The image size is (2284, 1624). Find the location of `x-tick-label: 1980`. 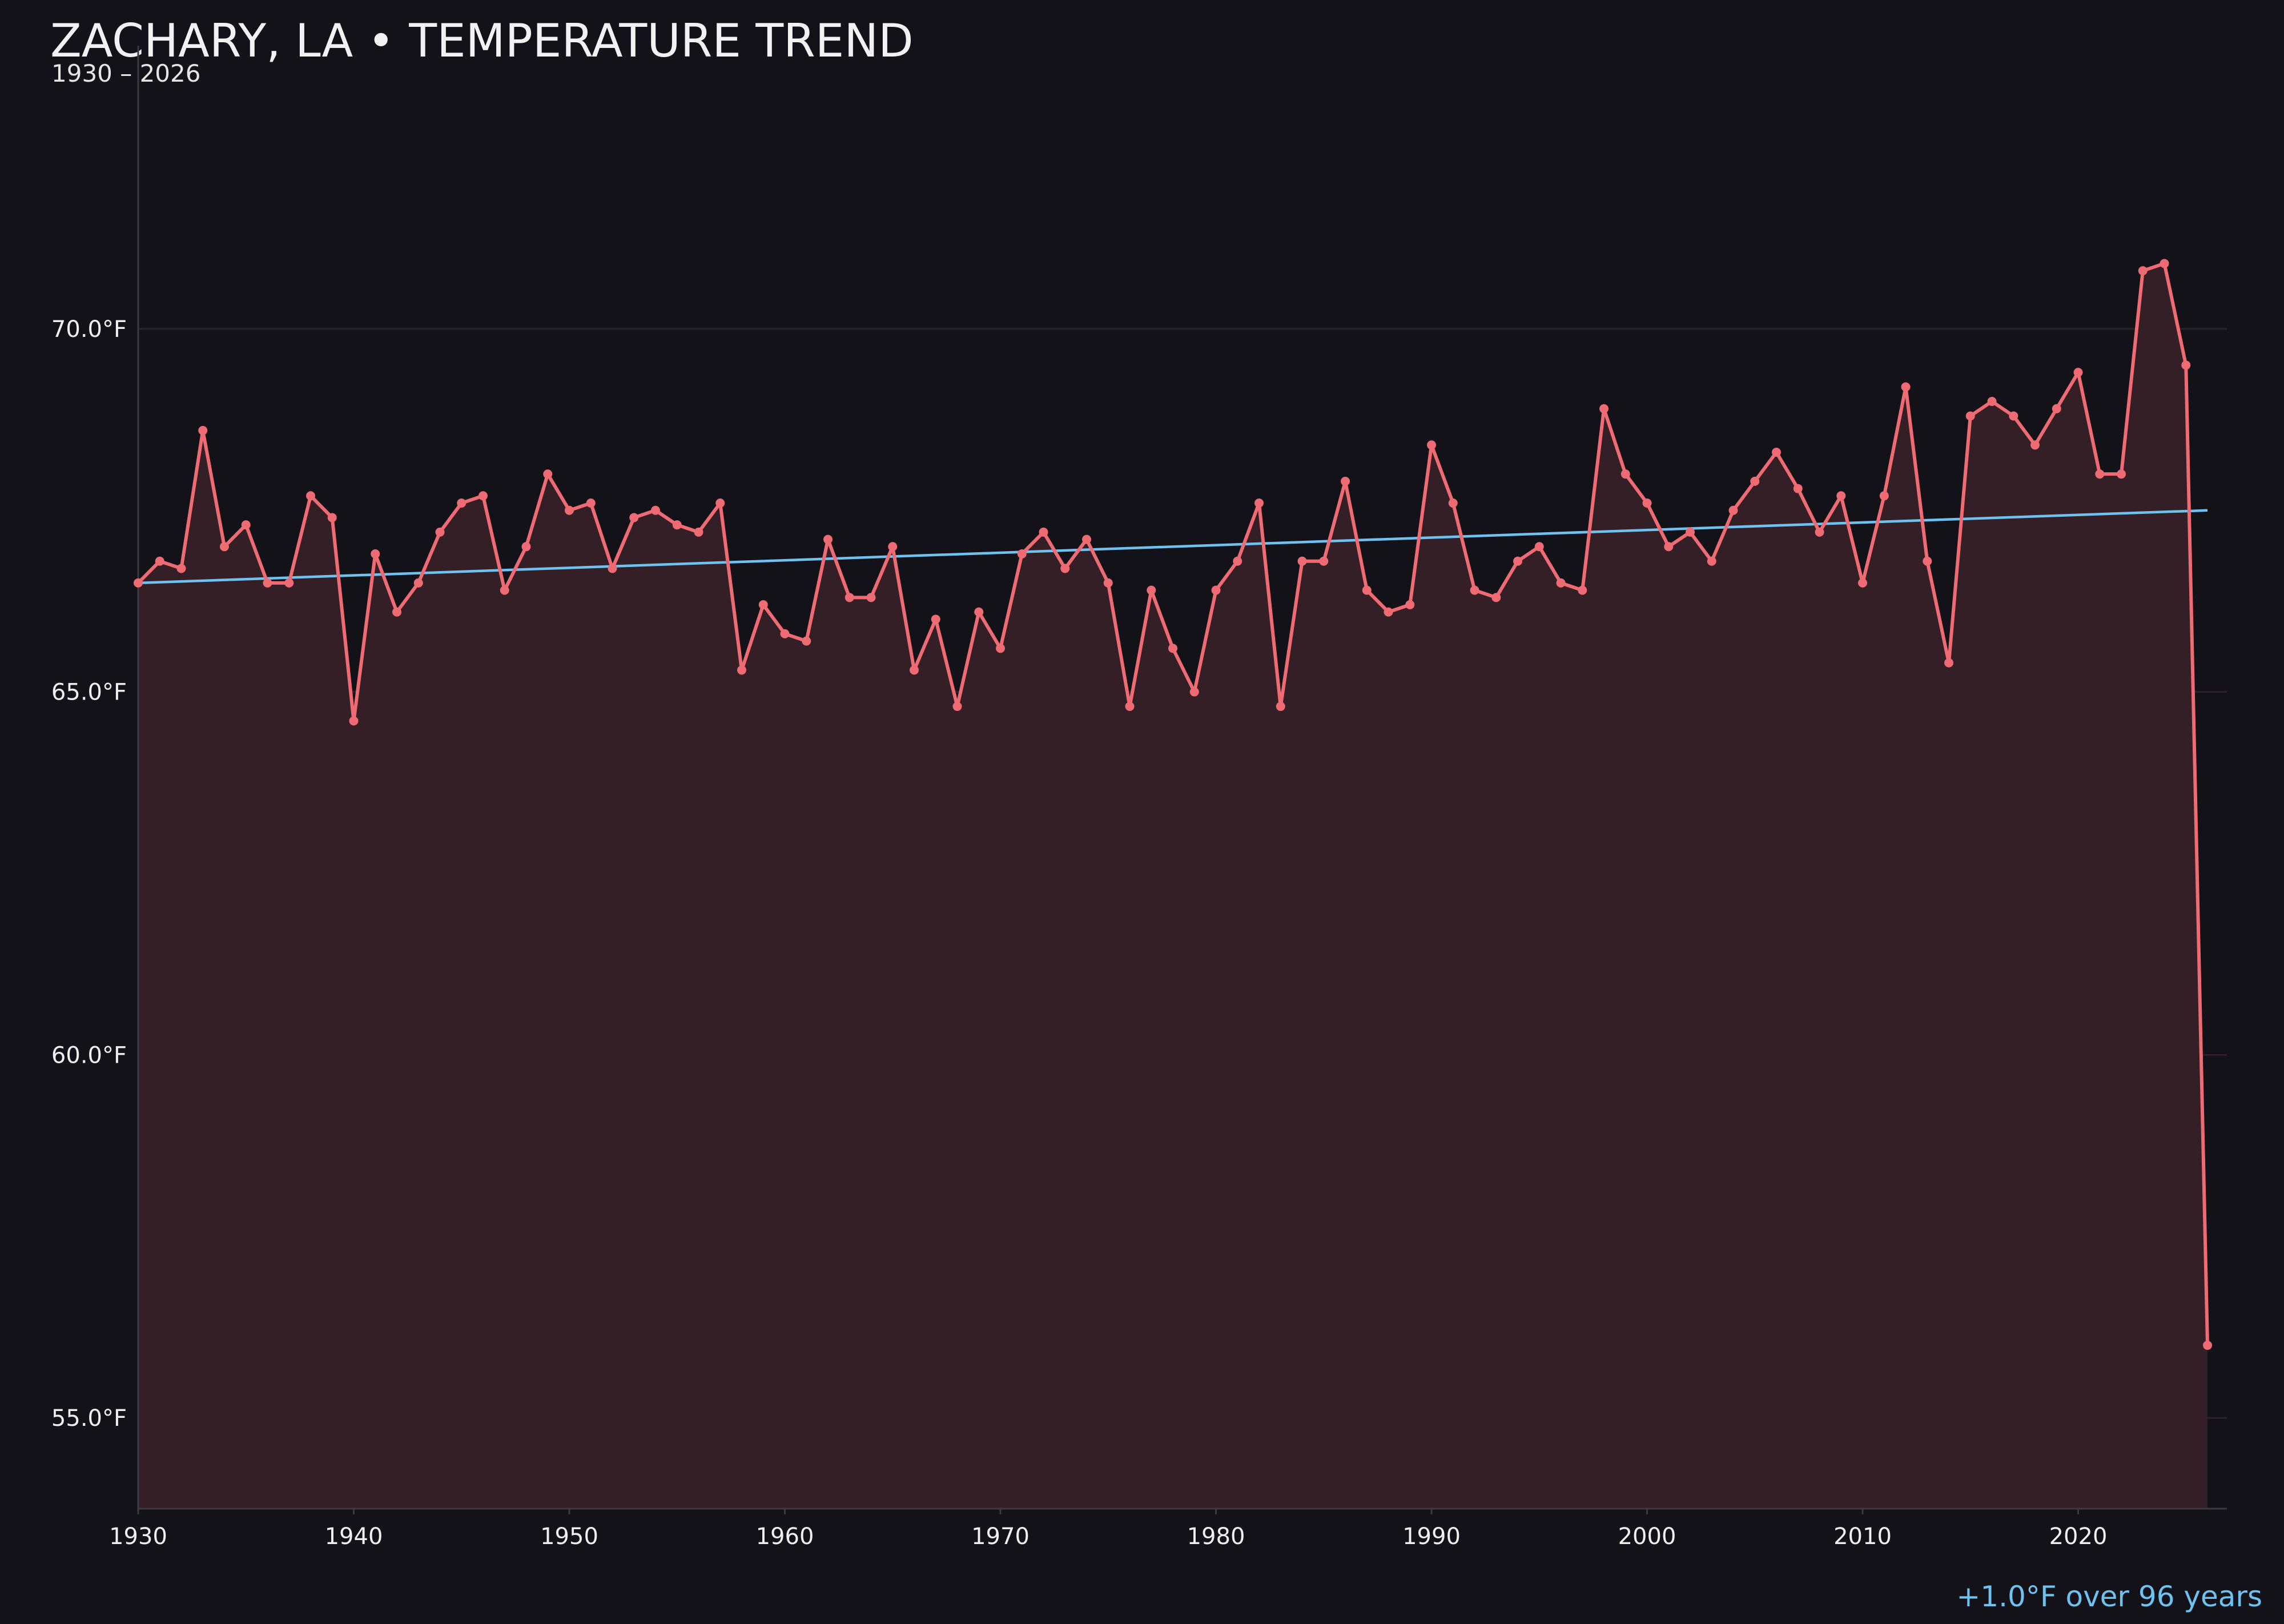

x-tick-label: 1980 is located at coordinates (1216, 1536).